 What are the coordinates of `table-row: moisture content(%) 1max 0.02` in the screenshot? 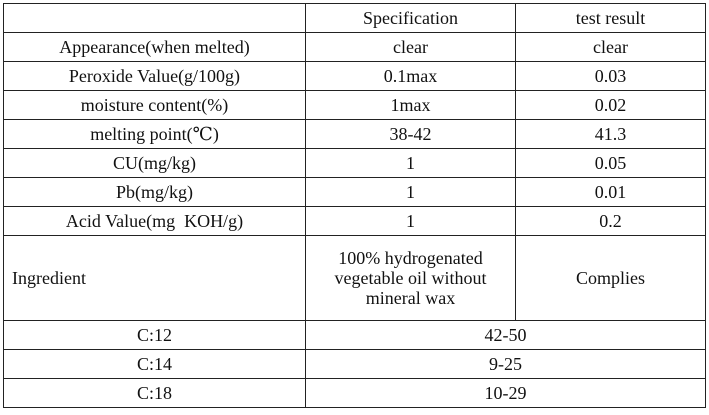 It's located at (354, 105).